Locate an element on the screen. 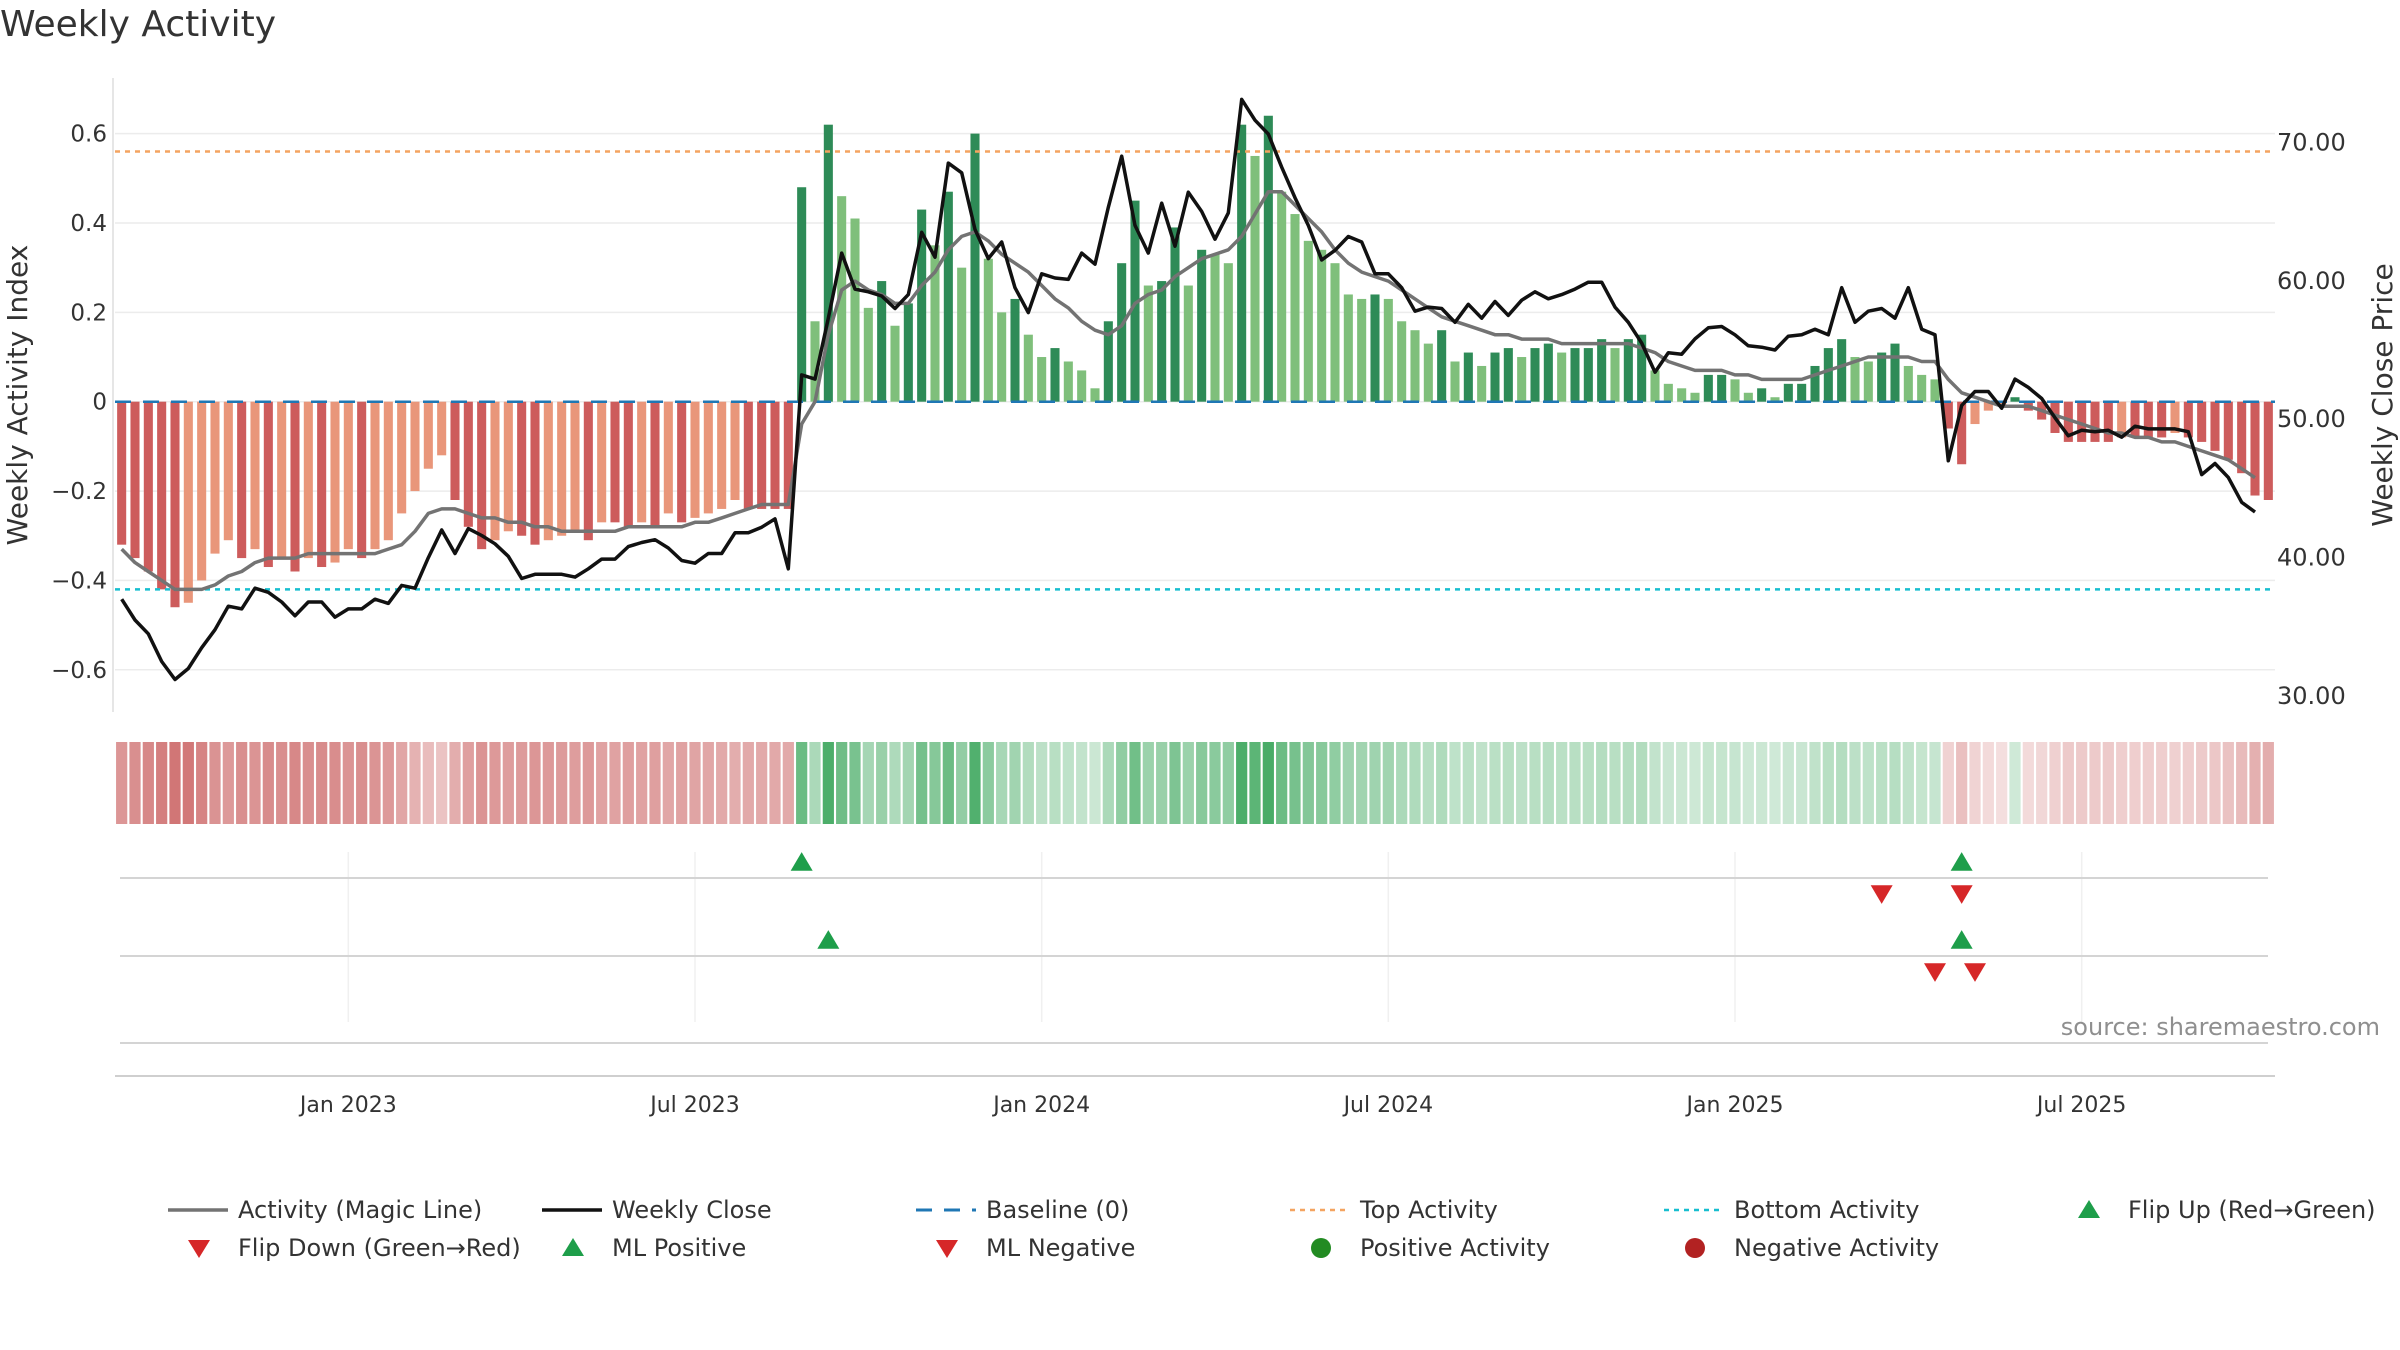  right-tick-label: 40.00 is located at coordinates (2311, 558).